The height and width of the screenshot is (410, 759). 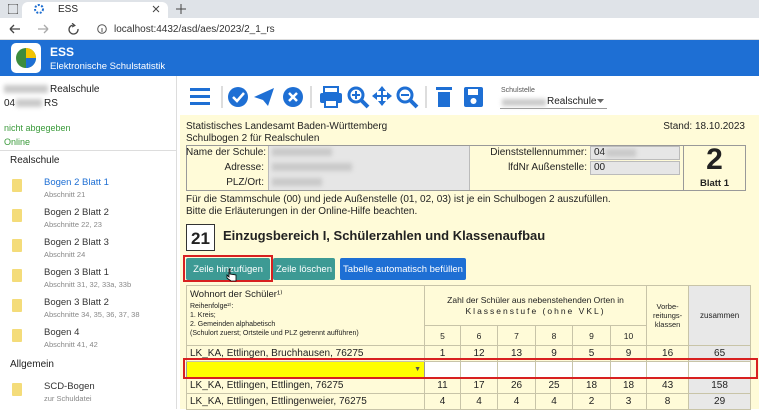 I want to click on zoom-in-icon, so click(x=358, y=97).